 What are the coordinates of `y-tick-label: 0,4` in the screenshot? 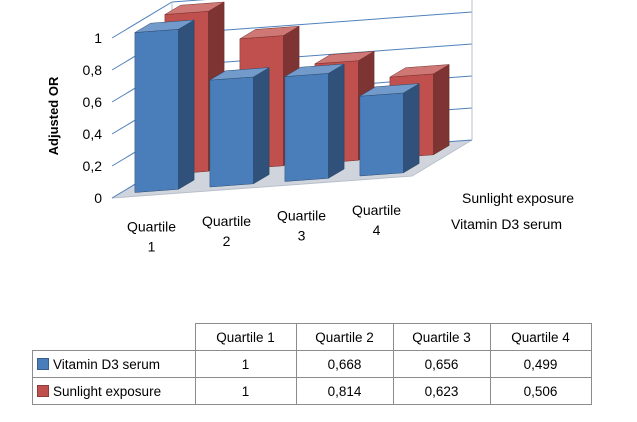 It's located at (93, 134).